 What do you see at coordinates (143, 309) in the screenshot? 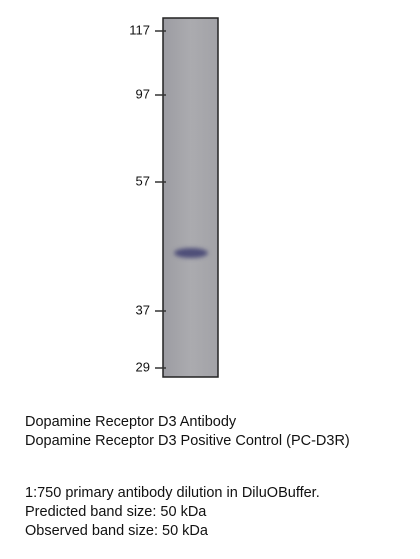
I see `marker-label: 37` at bounding box center [143, 309].